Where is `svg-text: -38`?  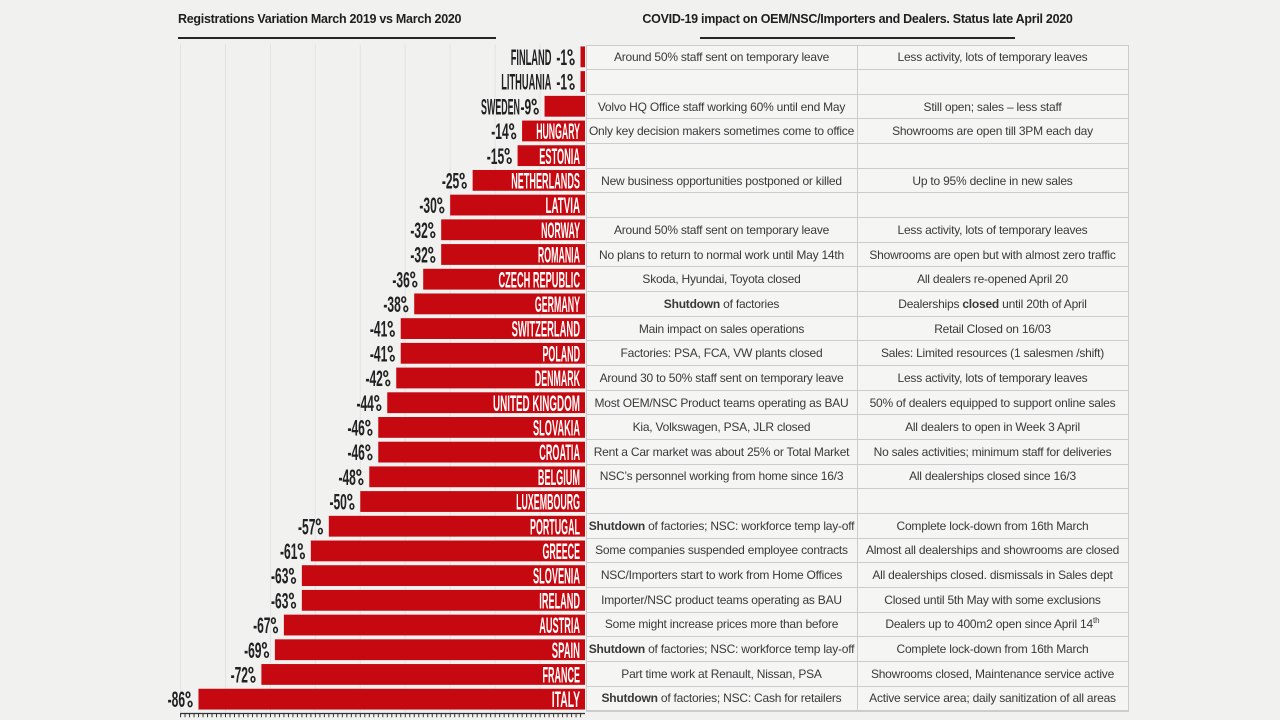
svg-text: -38 is located at coordinates (391, 304).